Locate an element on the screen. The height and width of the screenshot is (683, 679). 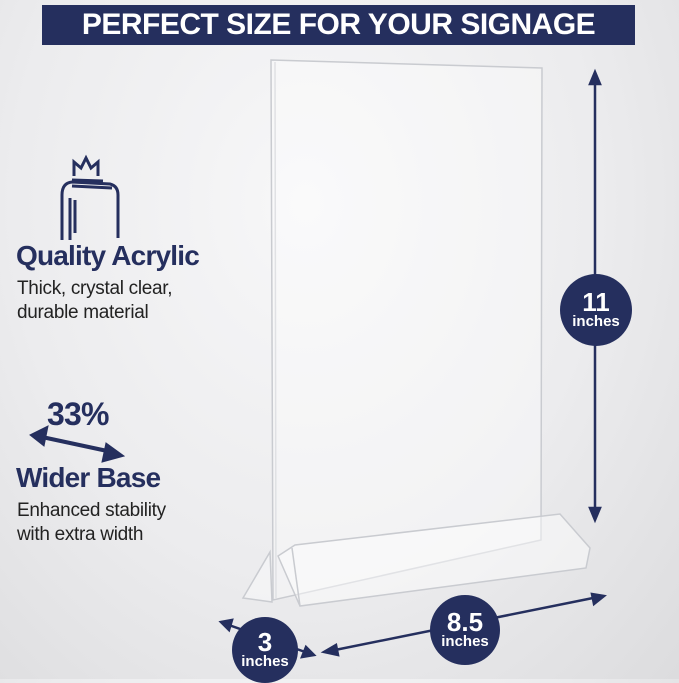
width-badge: 8.5 inches is located at coordinates (465, 630).